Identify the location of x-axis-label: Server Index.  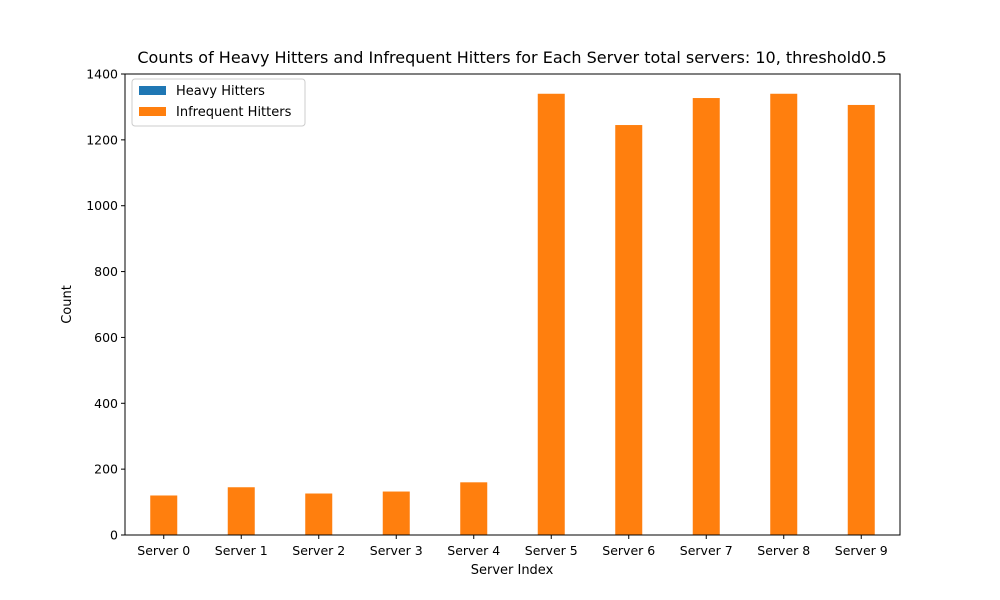
(512, 570).